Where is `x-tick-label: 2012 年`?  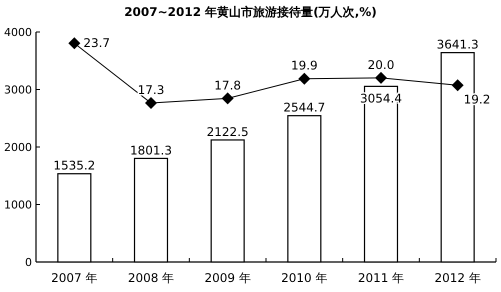
x-tick-label: 2012 年 is located at coordinates (457, 278).